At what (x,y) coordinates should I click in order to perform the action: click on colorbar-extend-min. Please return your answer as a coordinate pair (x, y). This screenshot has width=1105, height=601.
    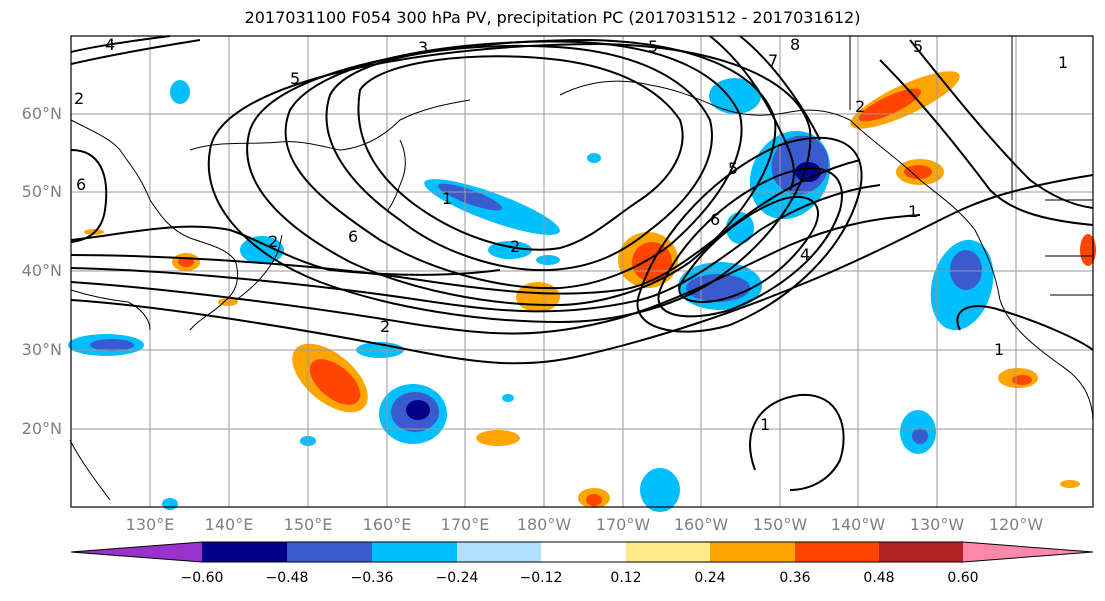
    Looking at the image, I should click on (136, 552).